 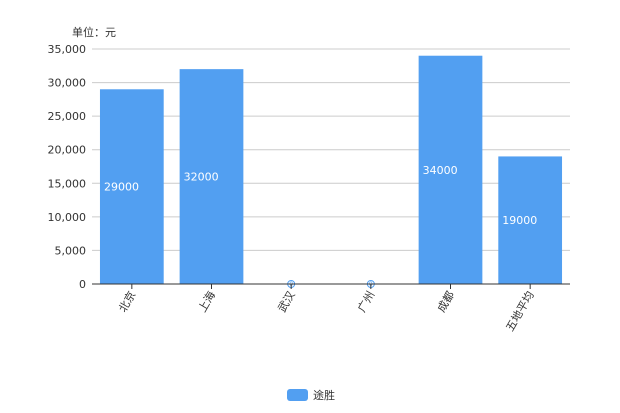 I want to click on legend-label: 途胜, so click(x=324, y=395).